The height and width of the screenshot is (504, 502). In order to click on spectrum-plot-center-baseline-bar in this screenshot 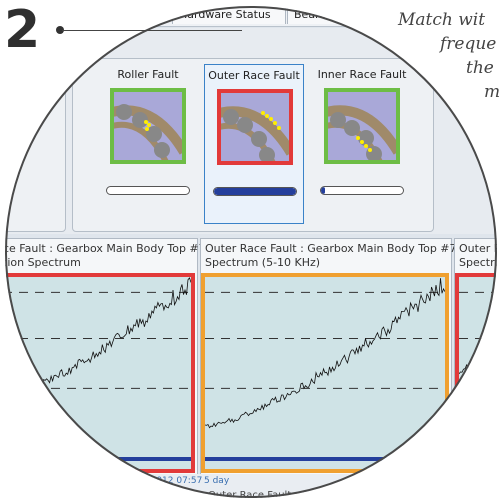, I will do `click(325, 459)`.